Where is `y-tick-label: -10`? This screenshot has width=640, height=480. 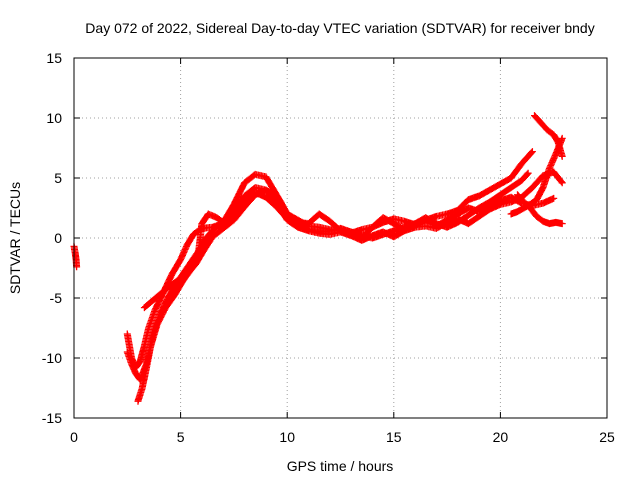 y-tick-label: -10 is located at coordinates (52, 358).